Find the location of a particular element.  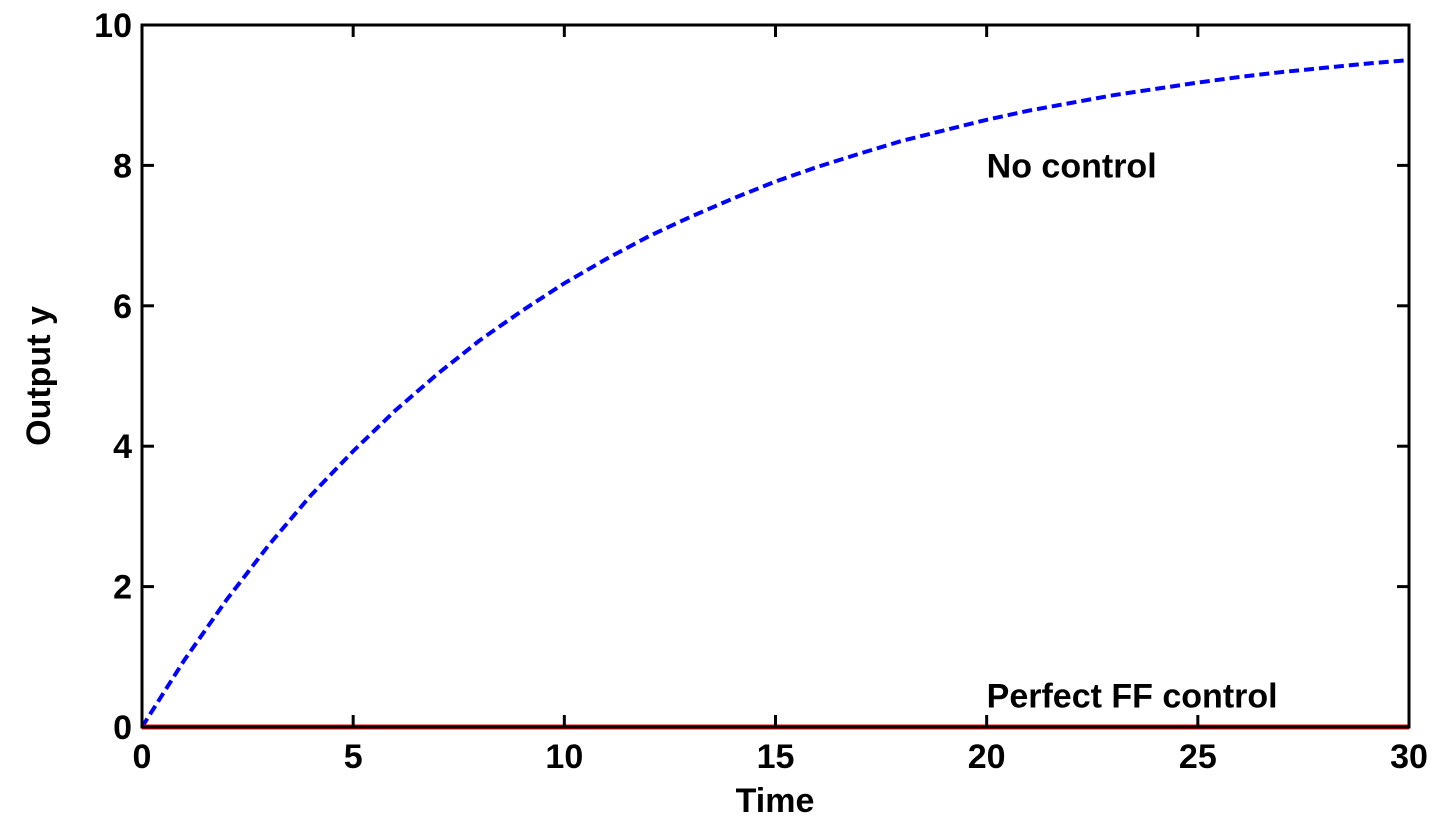

x-tick-label: 0 is located at coordinates (142, 757).